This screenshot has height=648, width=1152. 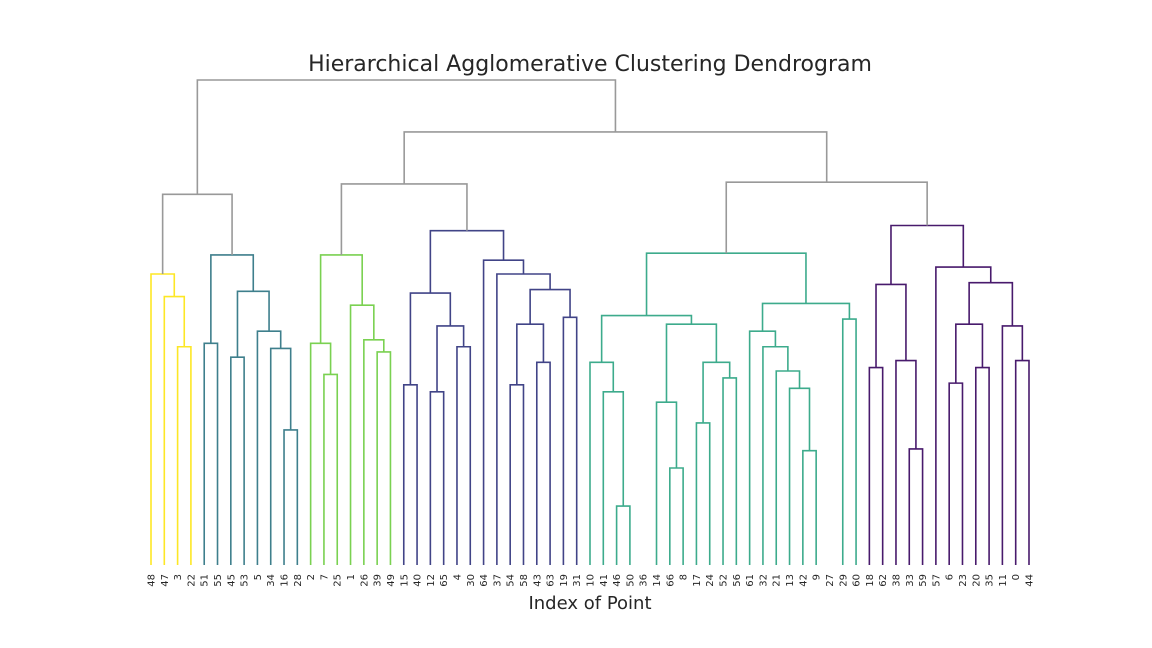 I want to click on leaf-tick-label: 20, so click(x=976, y=580).